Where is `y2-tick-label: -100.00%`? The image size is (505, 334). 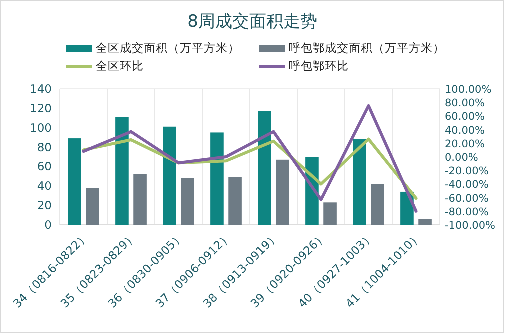 y2-tick-label: -100.00% is located at coordinates (470, 226).